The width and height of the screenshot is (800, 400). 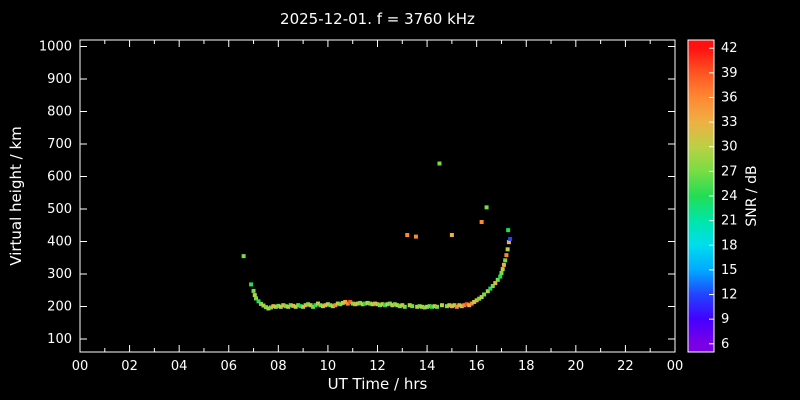 What do you see at coordinates (729, 147) in the screenshot?
I see `colorbar-tick-label: 30` at bounding box center [729, 147].